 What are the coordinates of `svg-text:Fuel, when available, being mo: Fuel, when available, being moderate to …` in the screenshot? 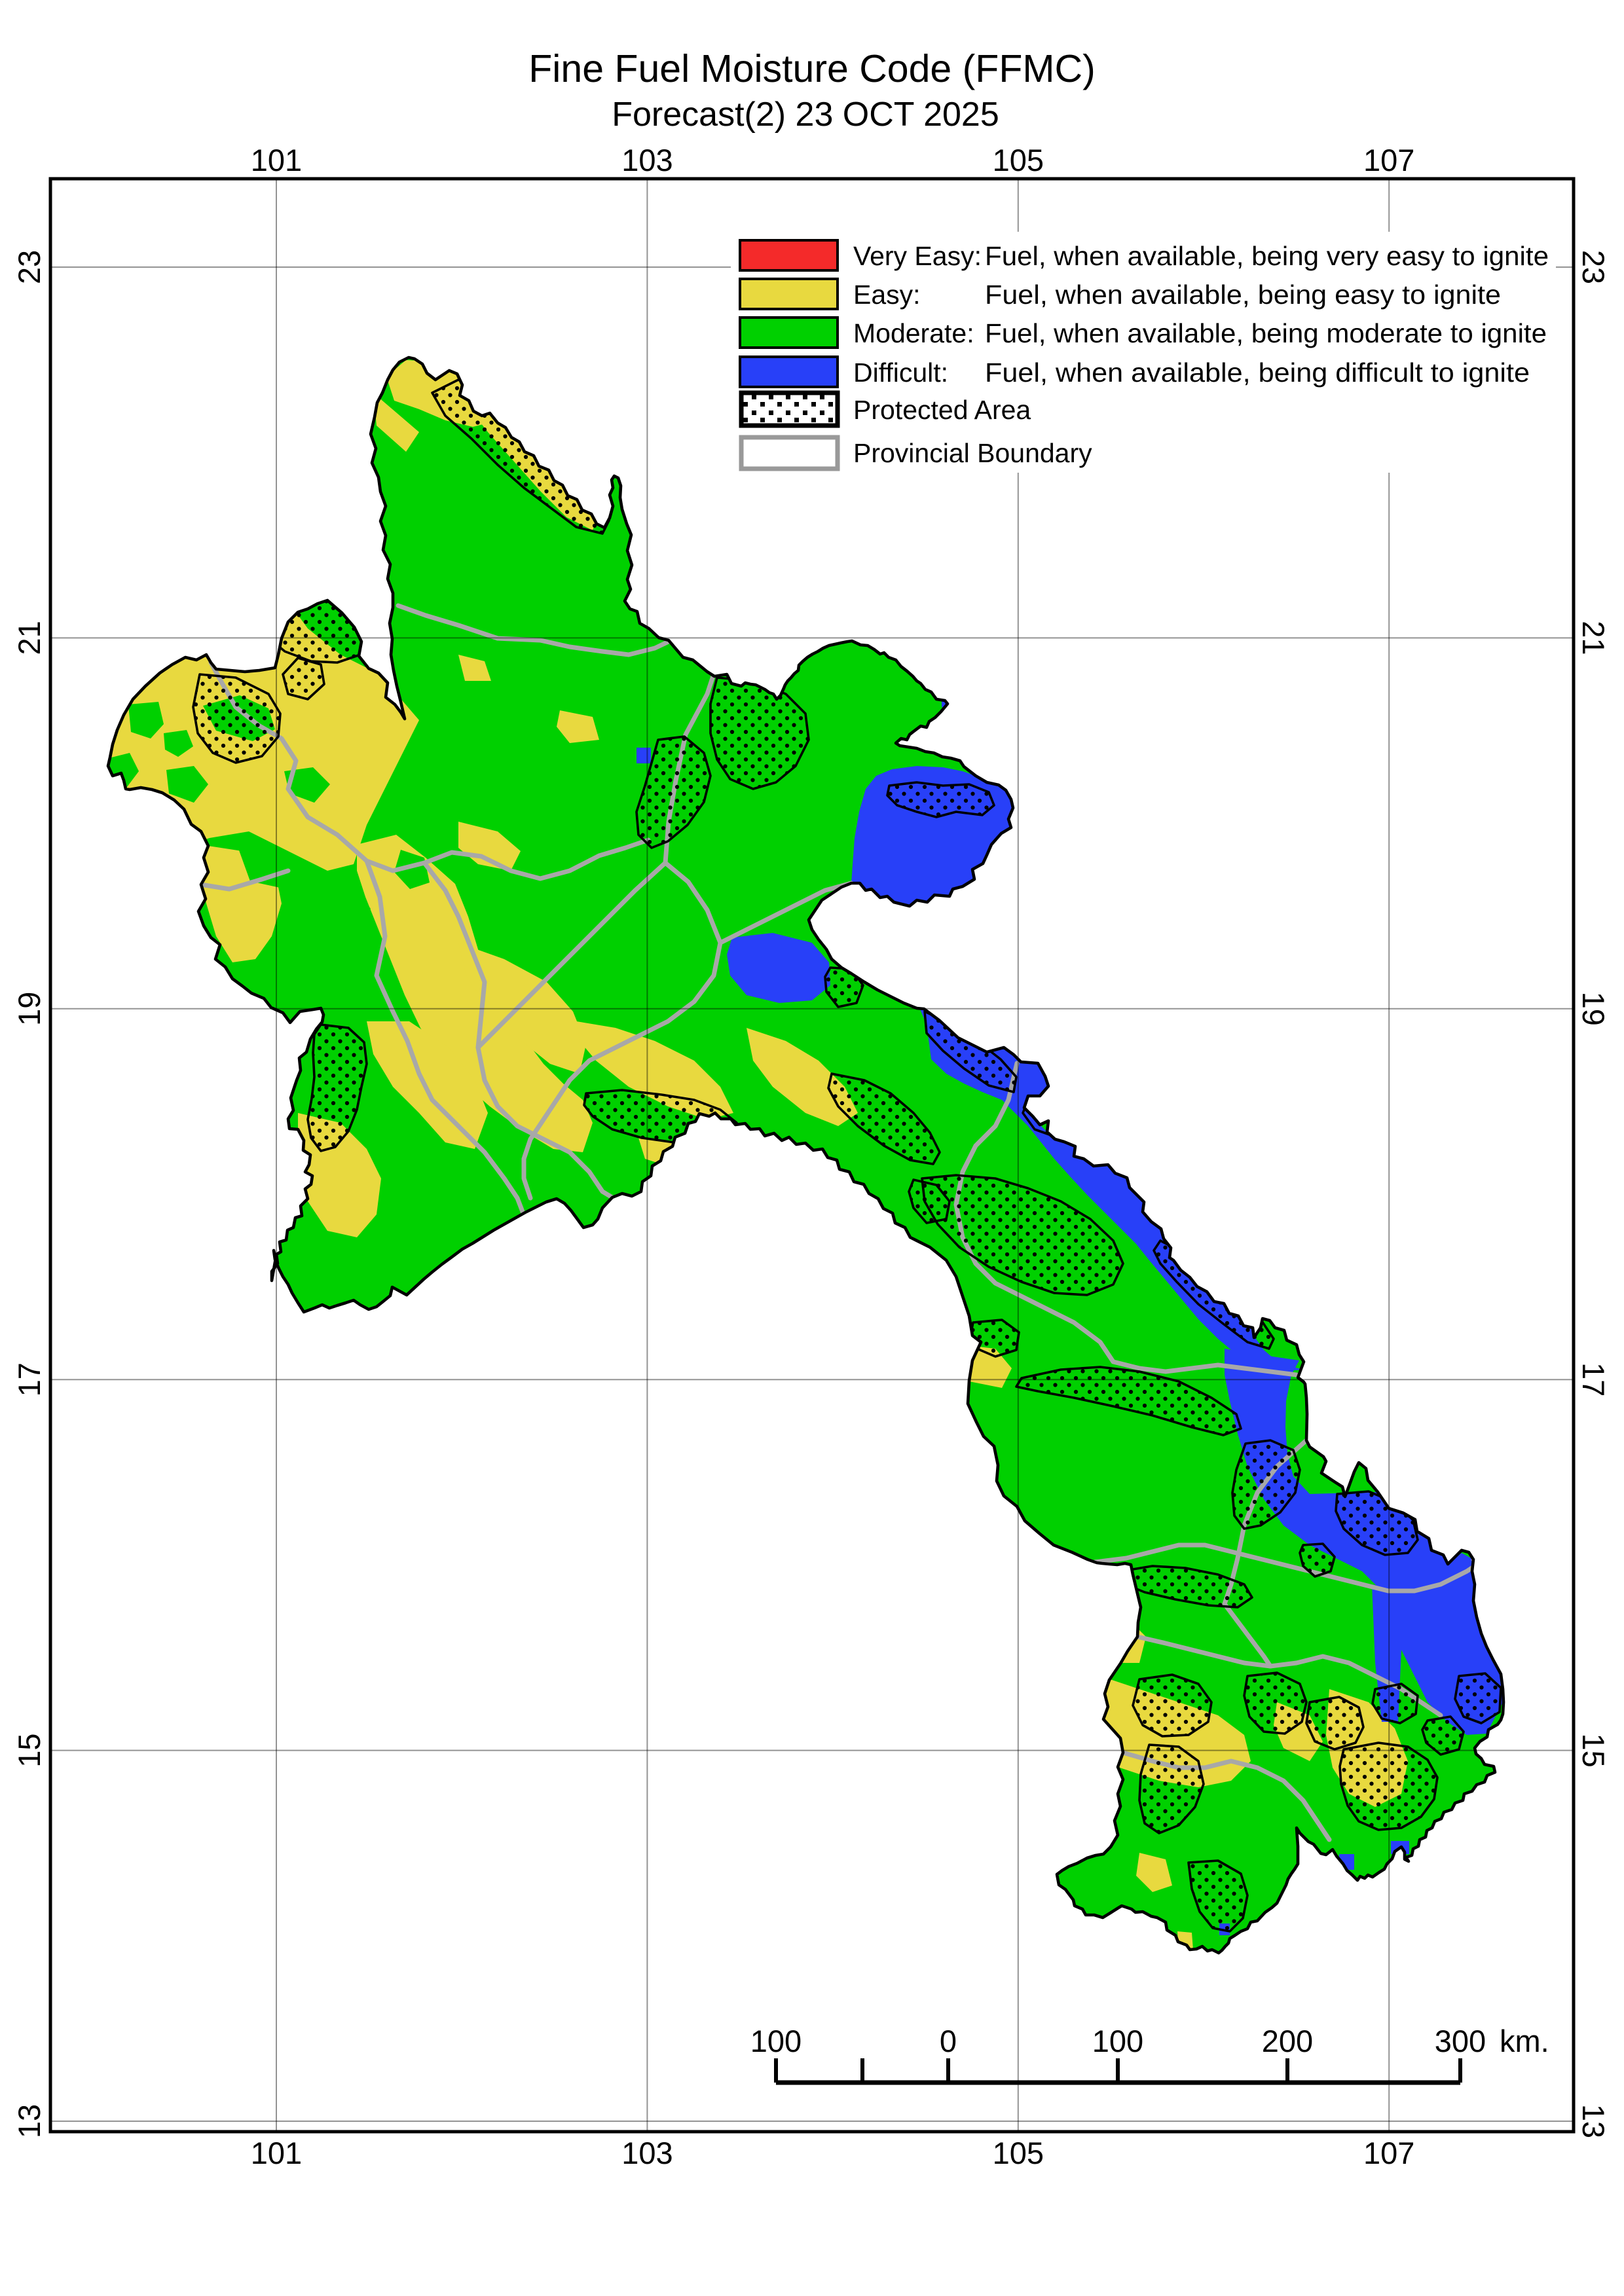 It's located at (1266, 333).